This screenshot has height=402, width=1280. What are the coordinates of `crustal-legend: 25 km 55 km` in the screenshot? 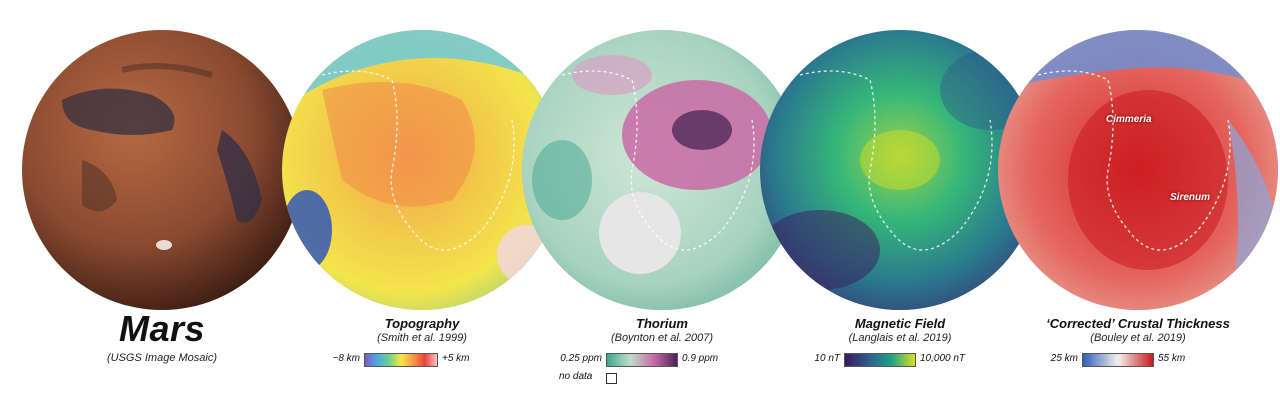 It's located at (1138, 360).